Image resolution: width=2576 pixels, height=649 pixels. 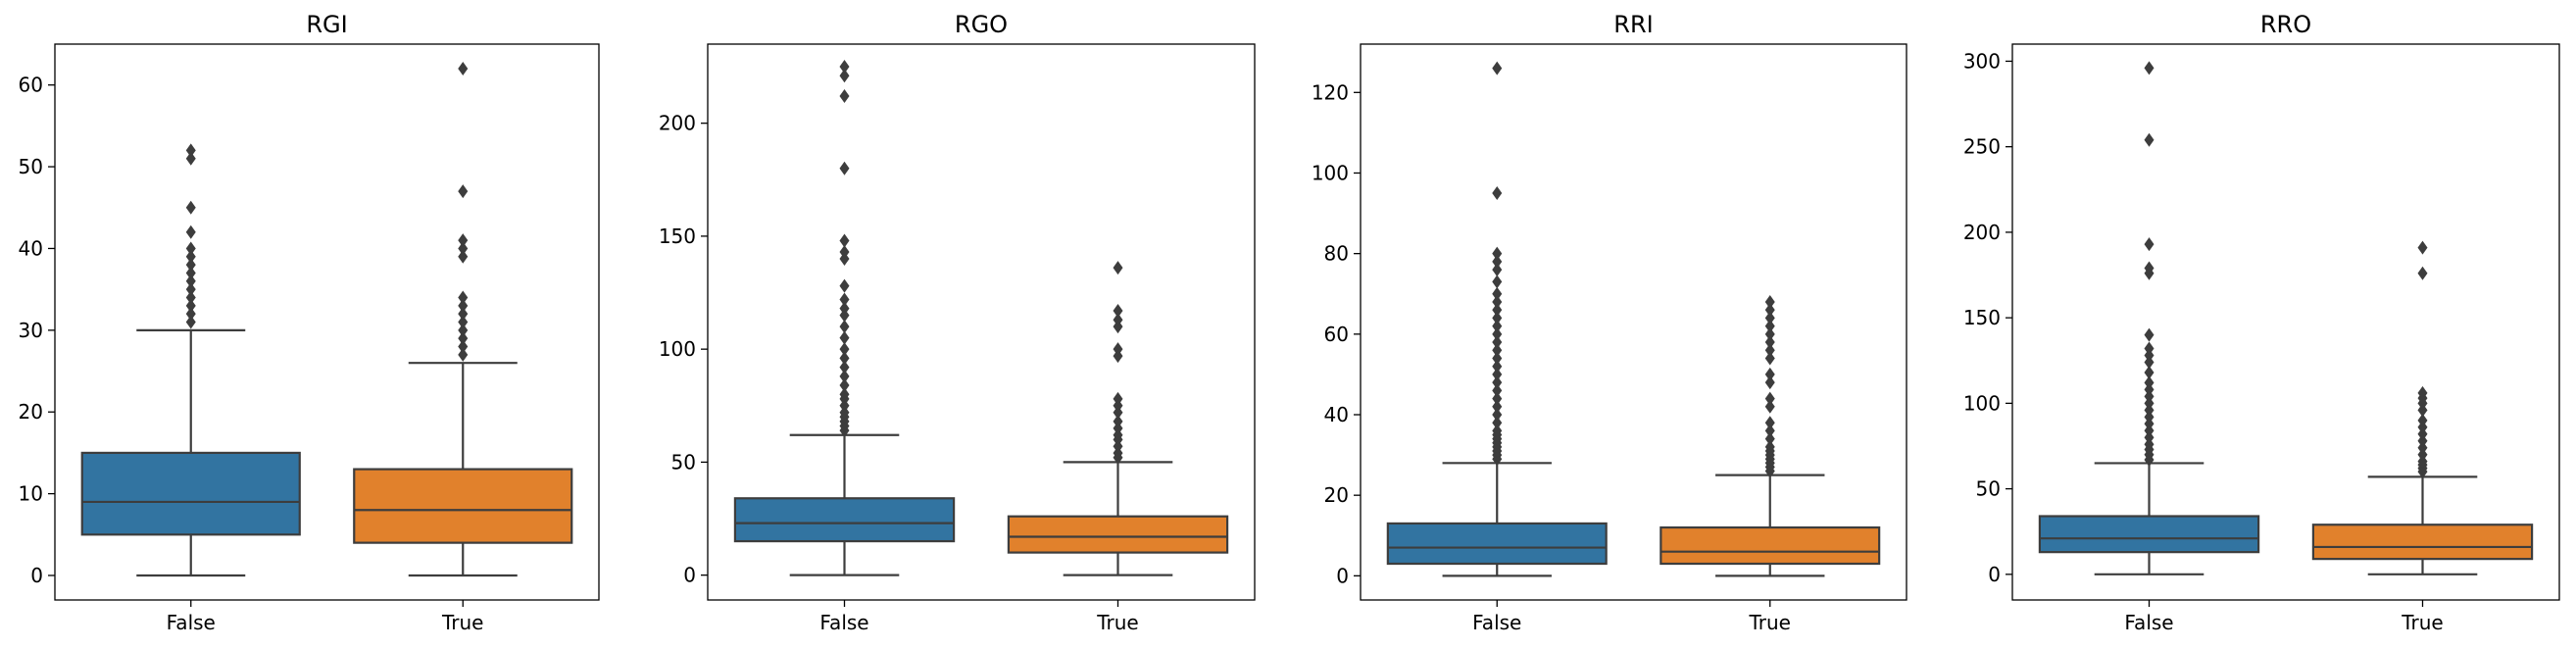 What do you see at coordinates (1330, 92) in the screenshot?
I see `y-tick-label: 120` at bounding box center [1330, 92].